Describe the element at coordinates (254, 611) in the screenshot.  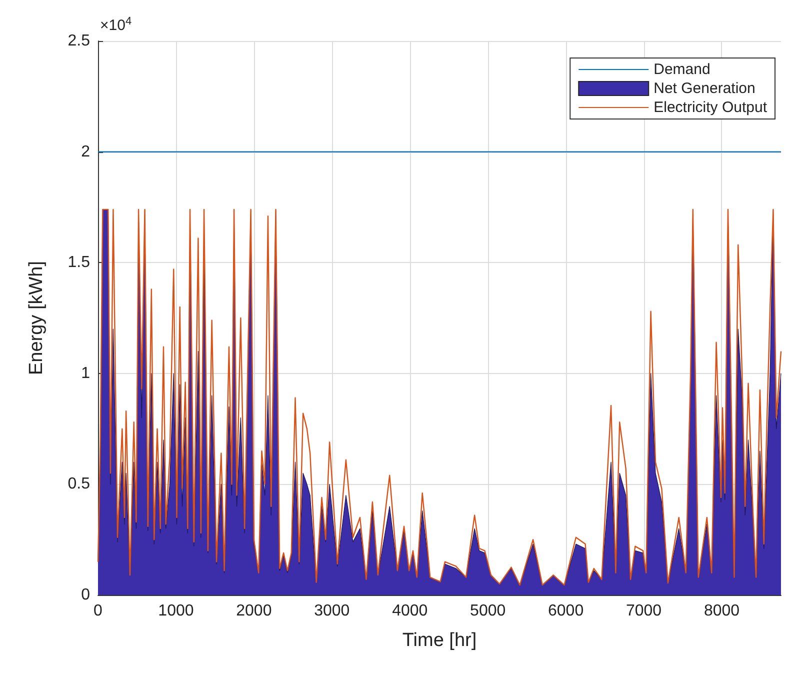
I see `x-tick-label: 2000` at that location.